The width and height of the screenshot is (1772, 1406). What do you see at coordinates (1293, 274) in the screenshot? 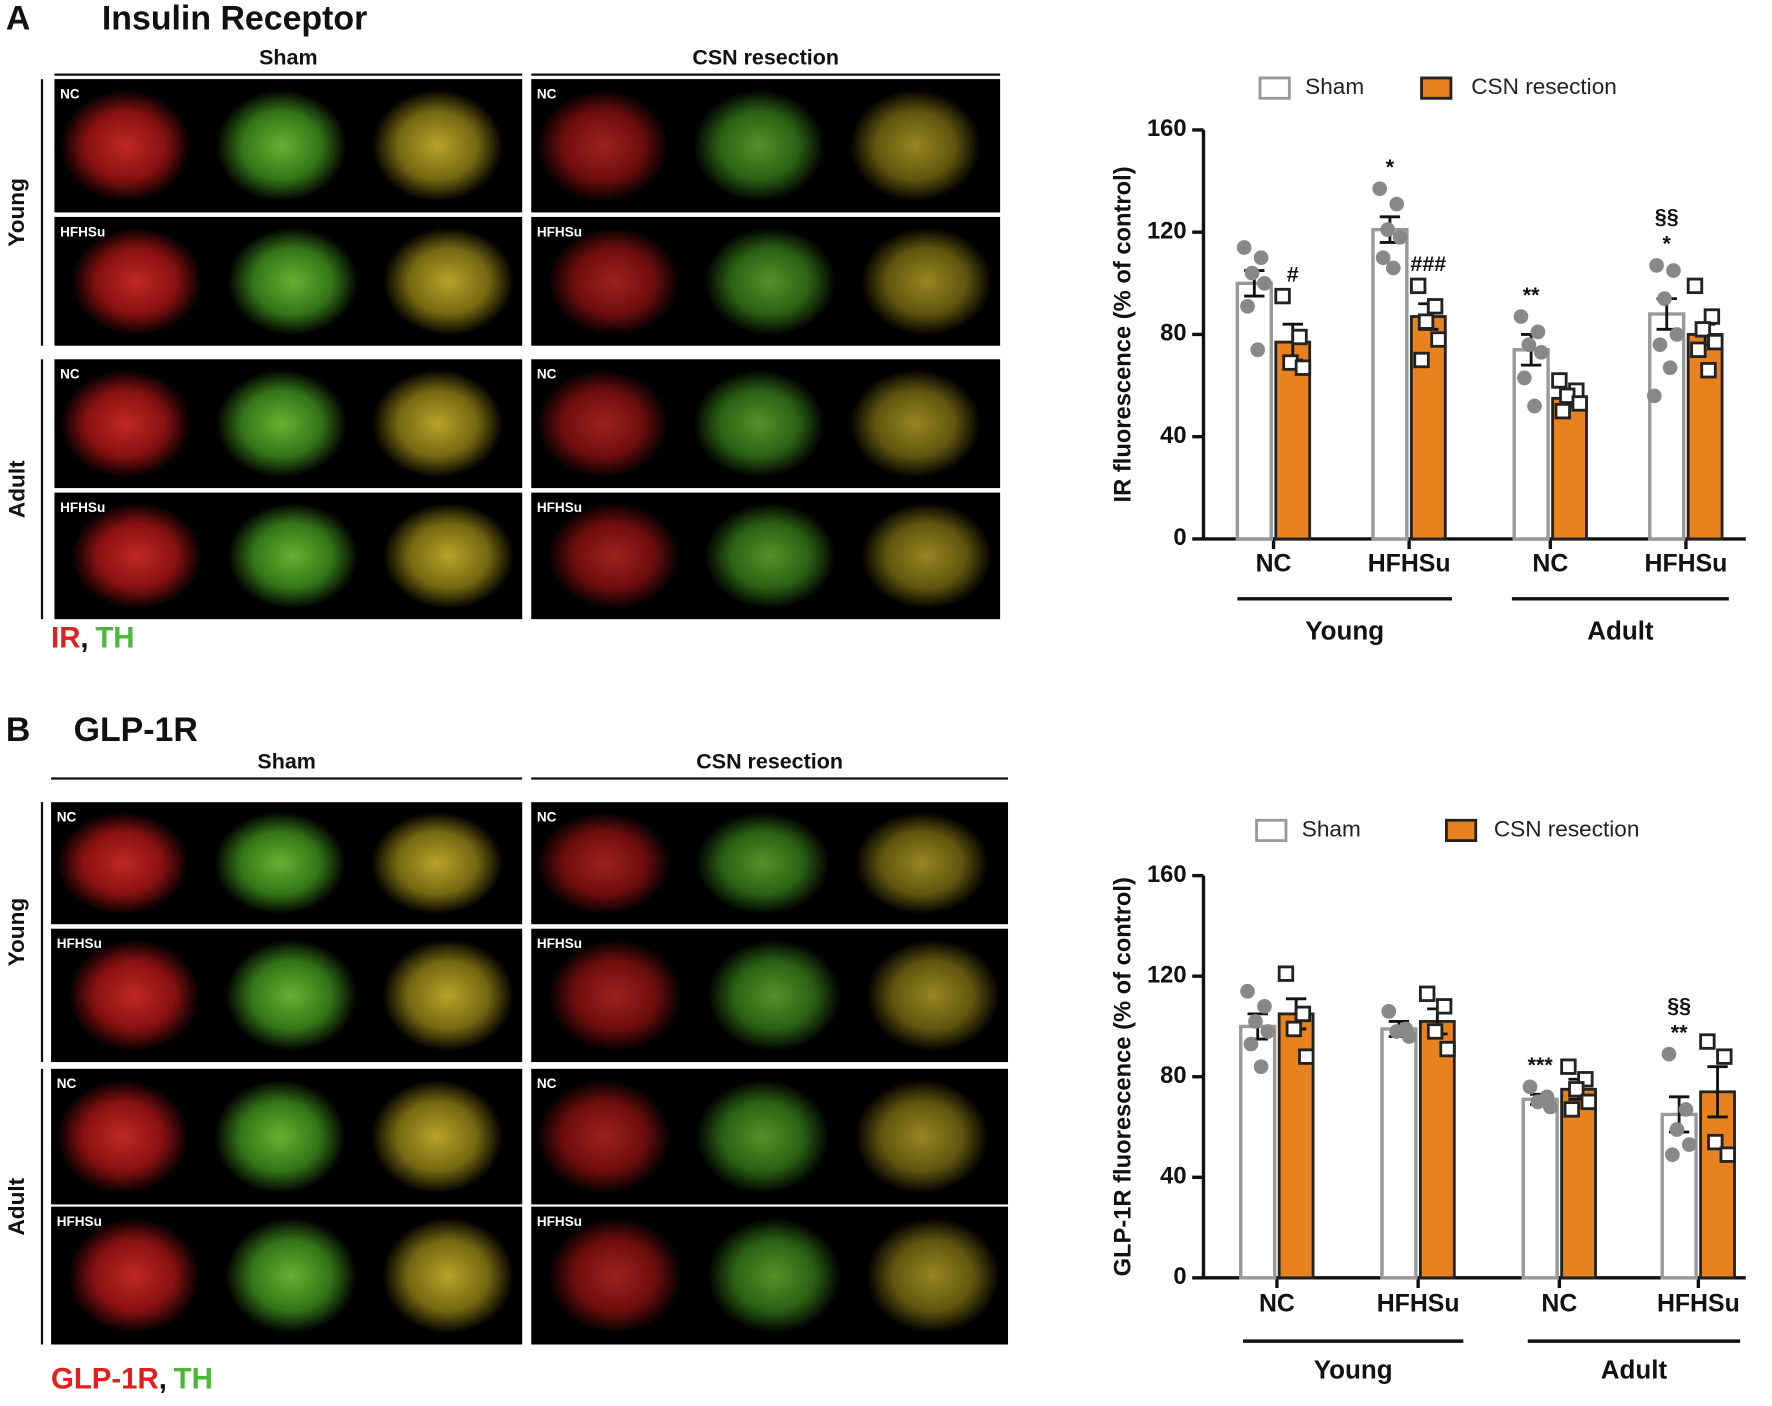
I see `significance-mark: #` at bounding box center [1293, 274].